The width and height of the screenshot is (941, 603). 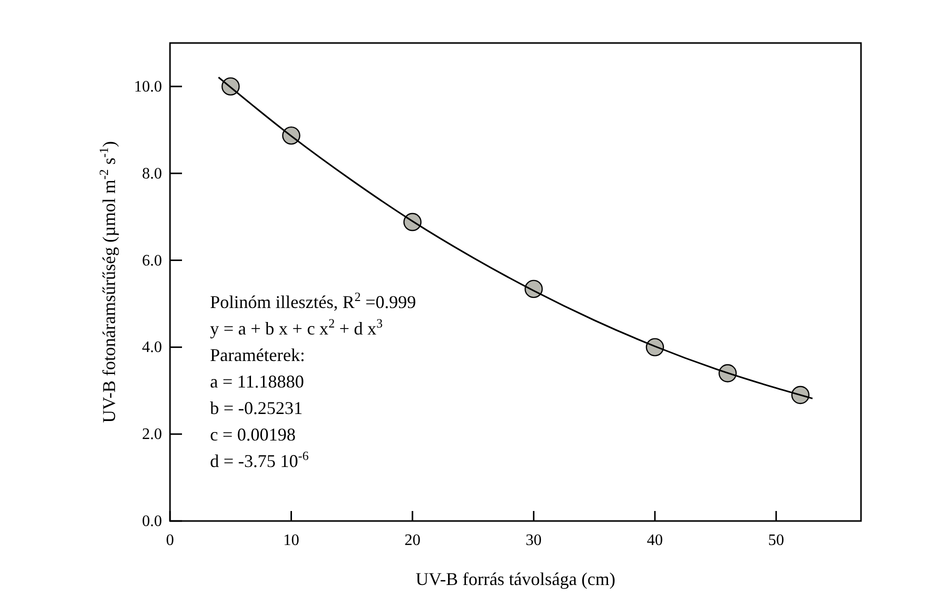 I want to click on annotation: c = 0.00198, so click(x=253, y=434).